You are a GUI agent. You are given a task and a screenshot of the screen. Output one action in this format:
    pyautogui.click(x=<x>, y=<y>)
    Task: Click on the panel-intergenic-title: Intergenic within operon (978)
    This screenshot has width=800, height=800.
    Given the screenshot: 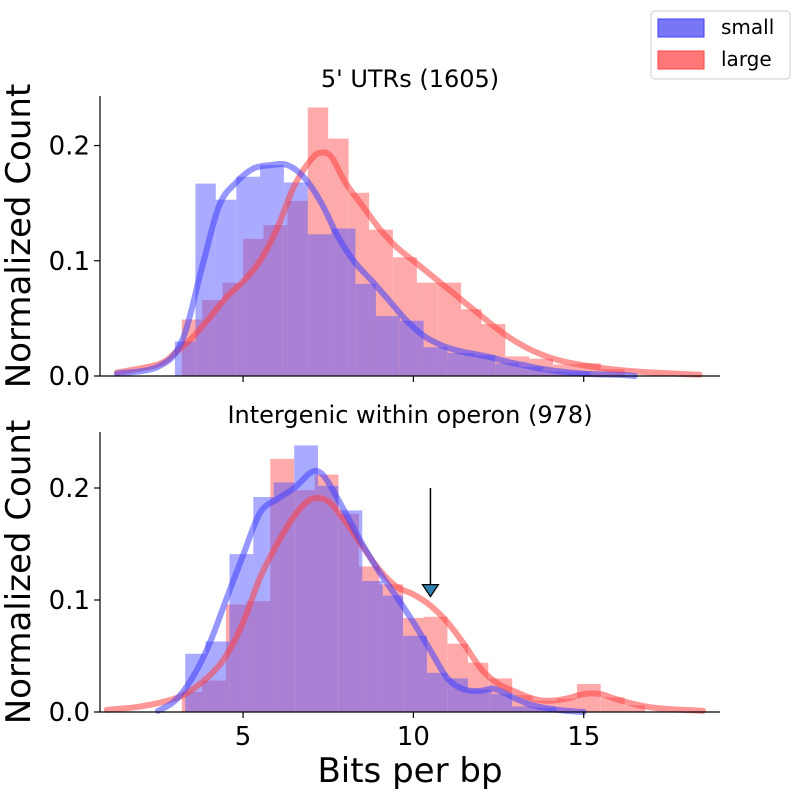 What is the action you would take?
    pyautogui.click(x=409, y=415)
    